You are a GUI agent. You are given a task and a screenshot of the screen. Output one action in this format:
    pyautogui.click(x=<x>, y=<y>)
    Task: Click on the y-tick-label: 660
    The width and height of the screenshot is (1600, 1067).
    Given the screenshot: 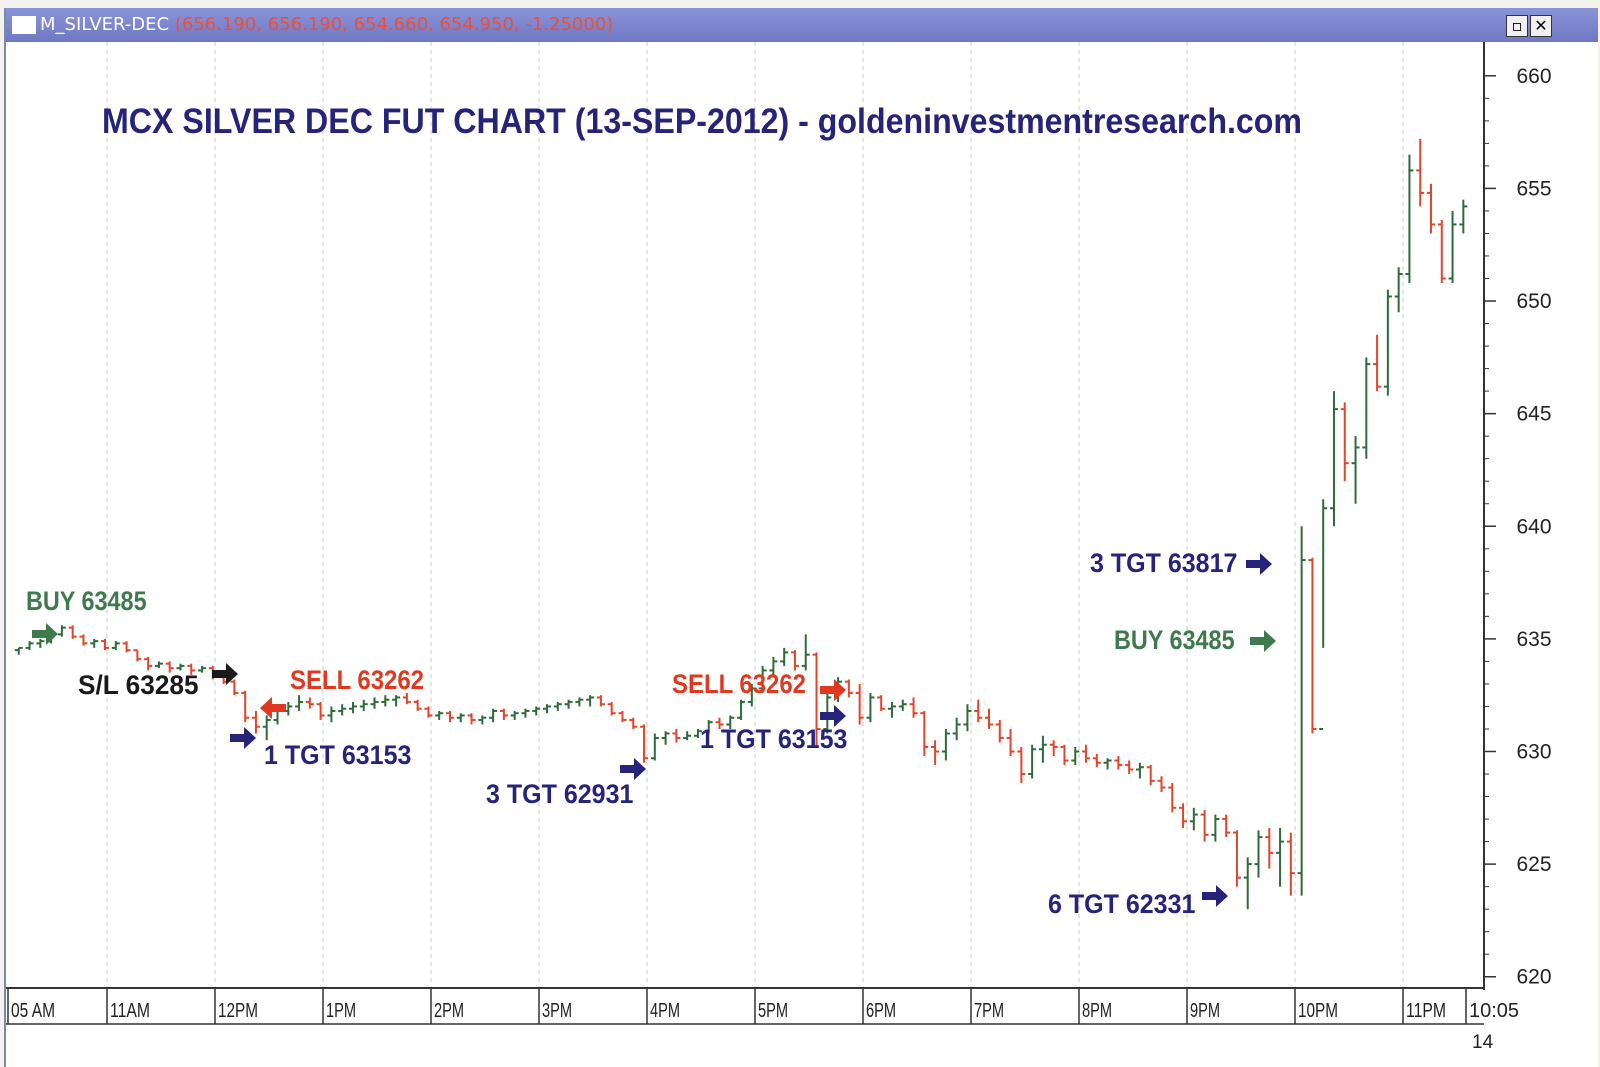 What is the action you would take?
    pyautogui.click(x=1533, y=76)
    